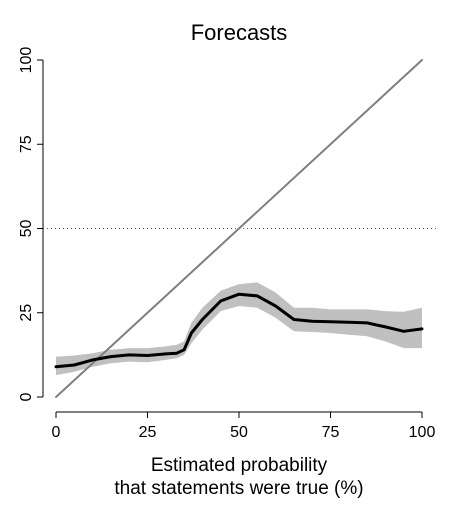  I want to click on y-axis: 0 25 50 75 100, so click(31, 224).